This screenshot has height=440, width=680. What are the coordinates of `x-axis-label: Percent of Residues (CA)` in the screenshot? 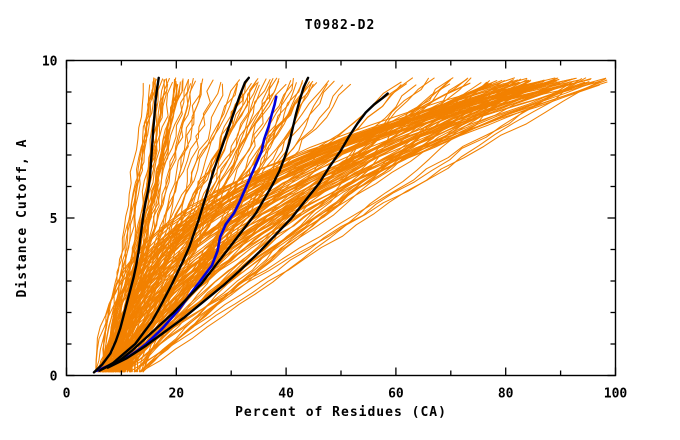 It's located at (341, 412).